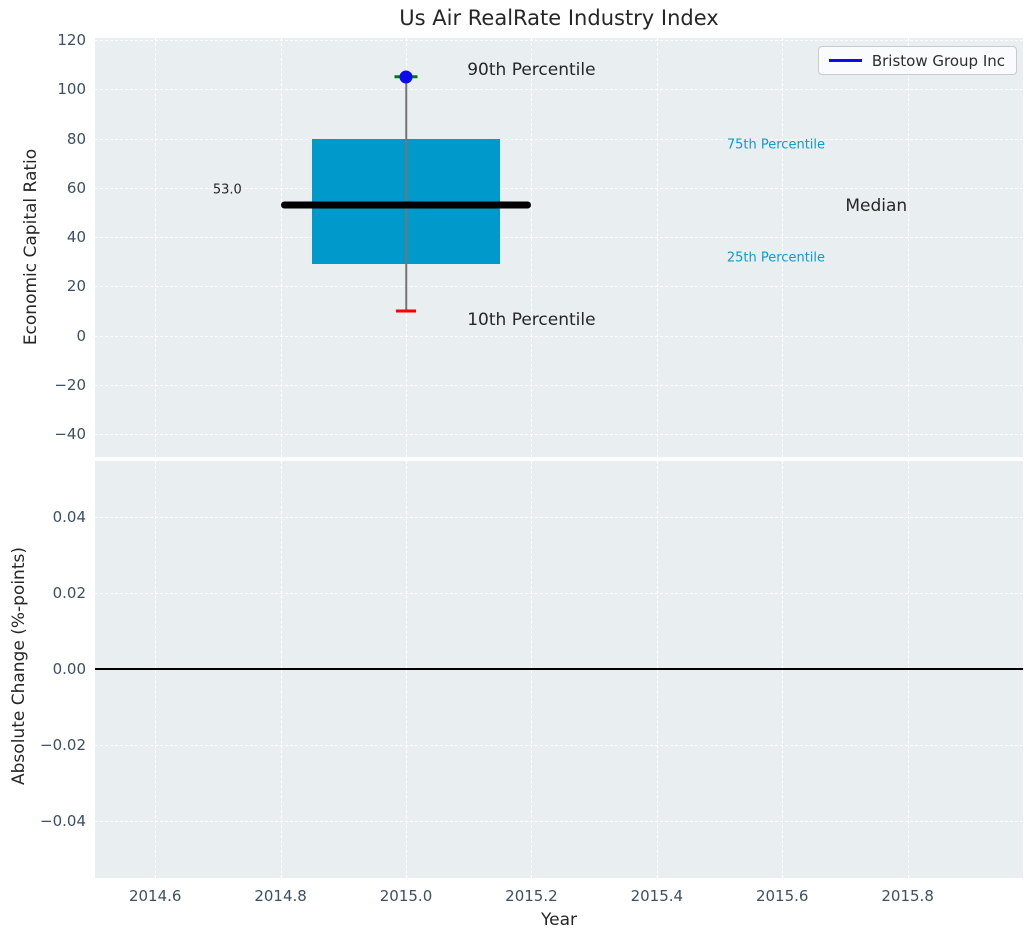 This screenshot has height=942, width=1034. I want to click on xtick-label: 2014.8, so click(280, 896).